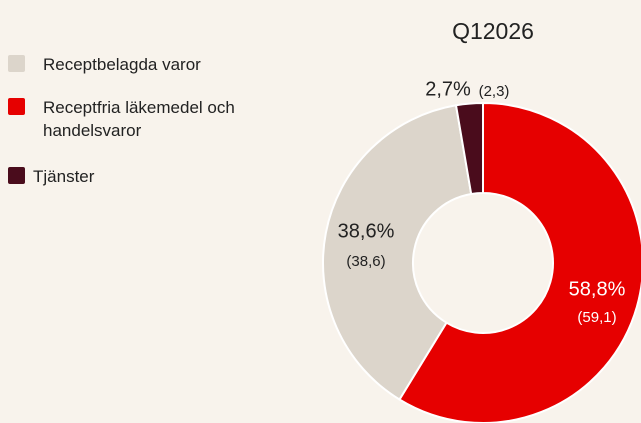 This screenshot has height=423, width=641. I want to click on legend-label: Receptbelagda varor, so click(122, 64).